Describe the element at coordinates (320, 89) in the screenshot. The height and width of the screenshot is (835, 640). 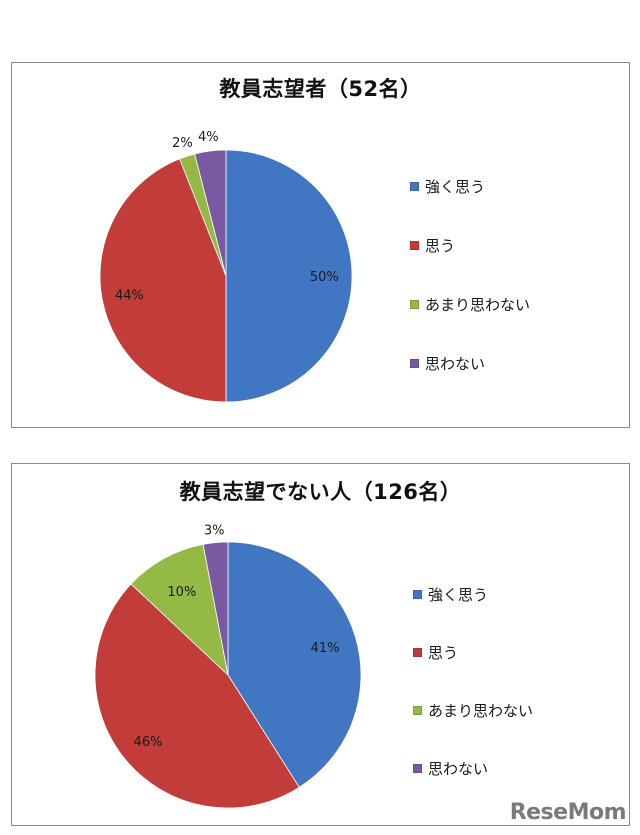
I see `chart-title: 教員志望者（52名）` at that location.